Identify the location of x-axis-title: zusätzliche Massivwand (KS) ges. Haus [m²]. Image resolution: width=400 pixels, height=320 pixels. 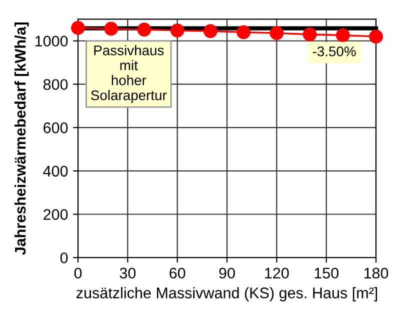
(227, 294).